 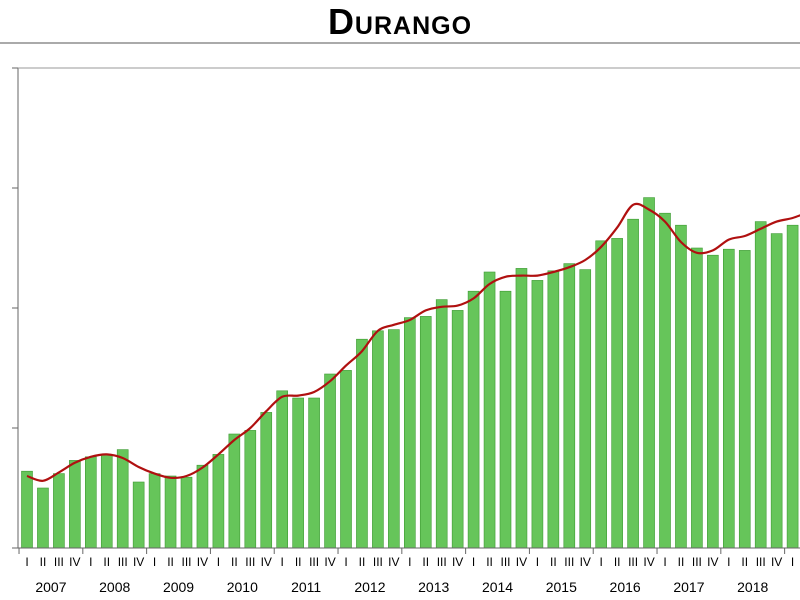 What do you see at coordinates (497, 587) in the screenshot?
I see `year-label: 2014` at bounding box center [497, 587].